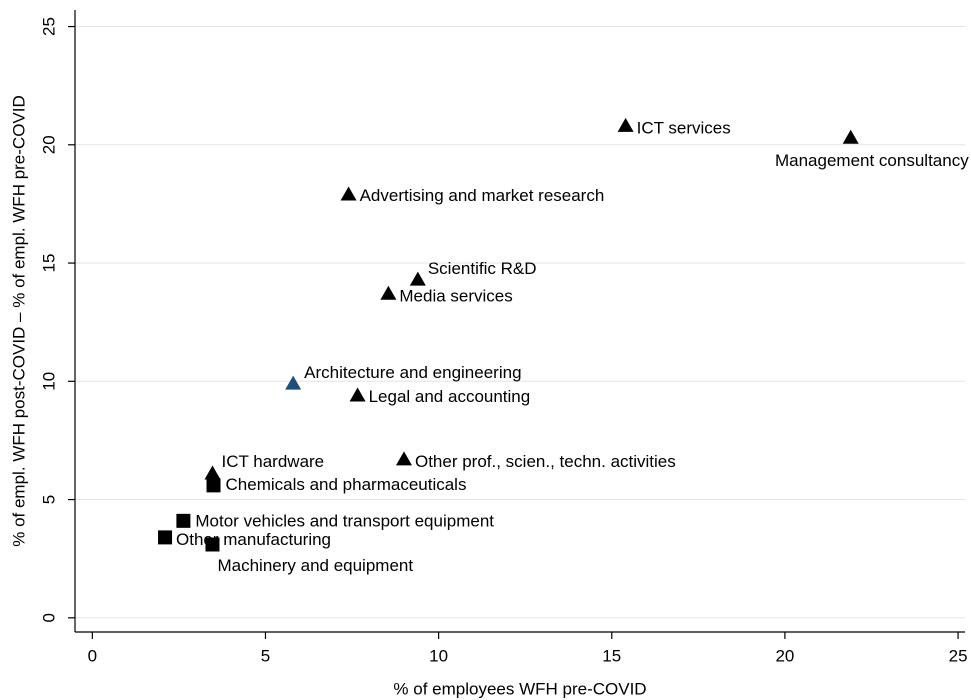 The width and height of the screenshot is (971, 700). I want to click on point-label: Legal and accounting, so click(450, 396).